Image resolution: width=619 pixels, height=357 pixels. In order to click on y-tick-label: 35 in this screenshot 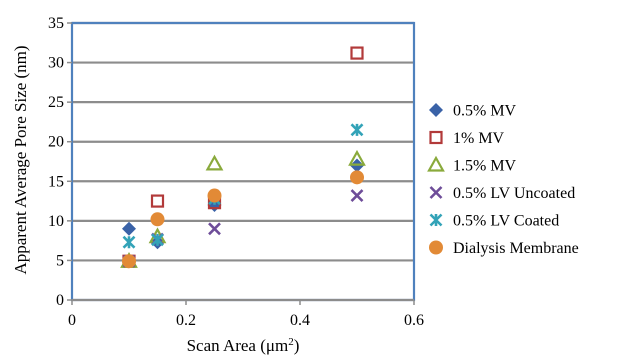, I will do `click(56, 23)`.